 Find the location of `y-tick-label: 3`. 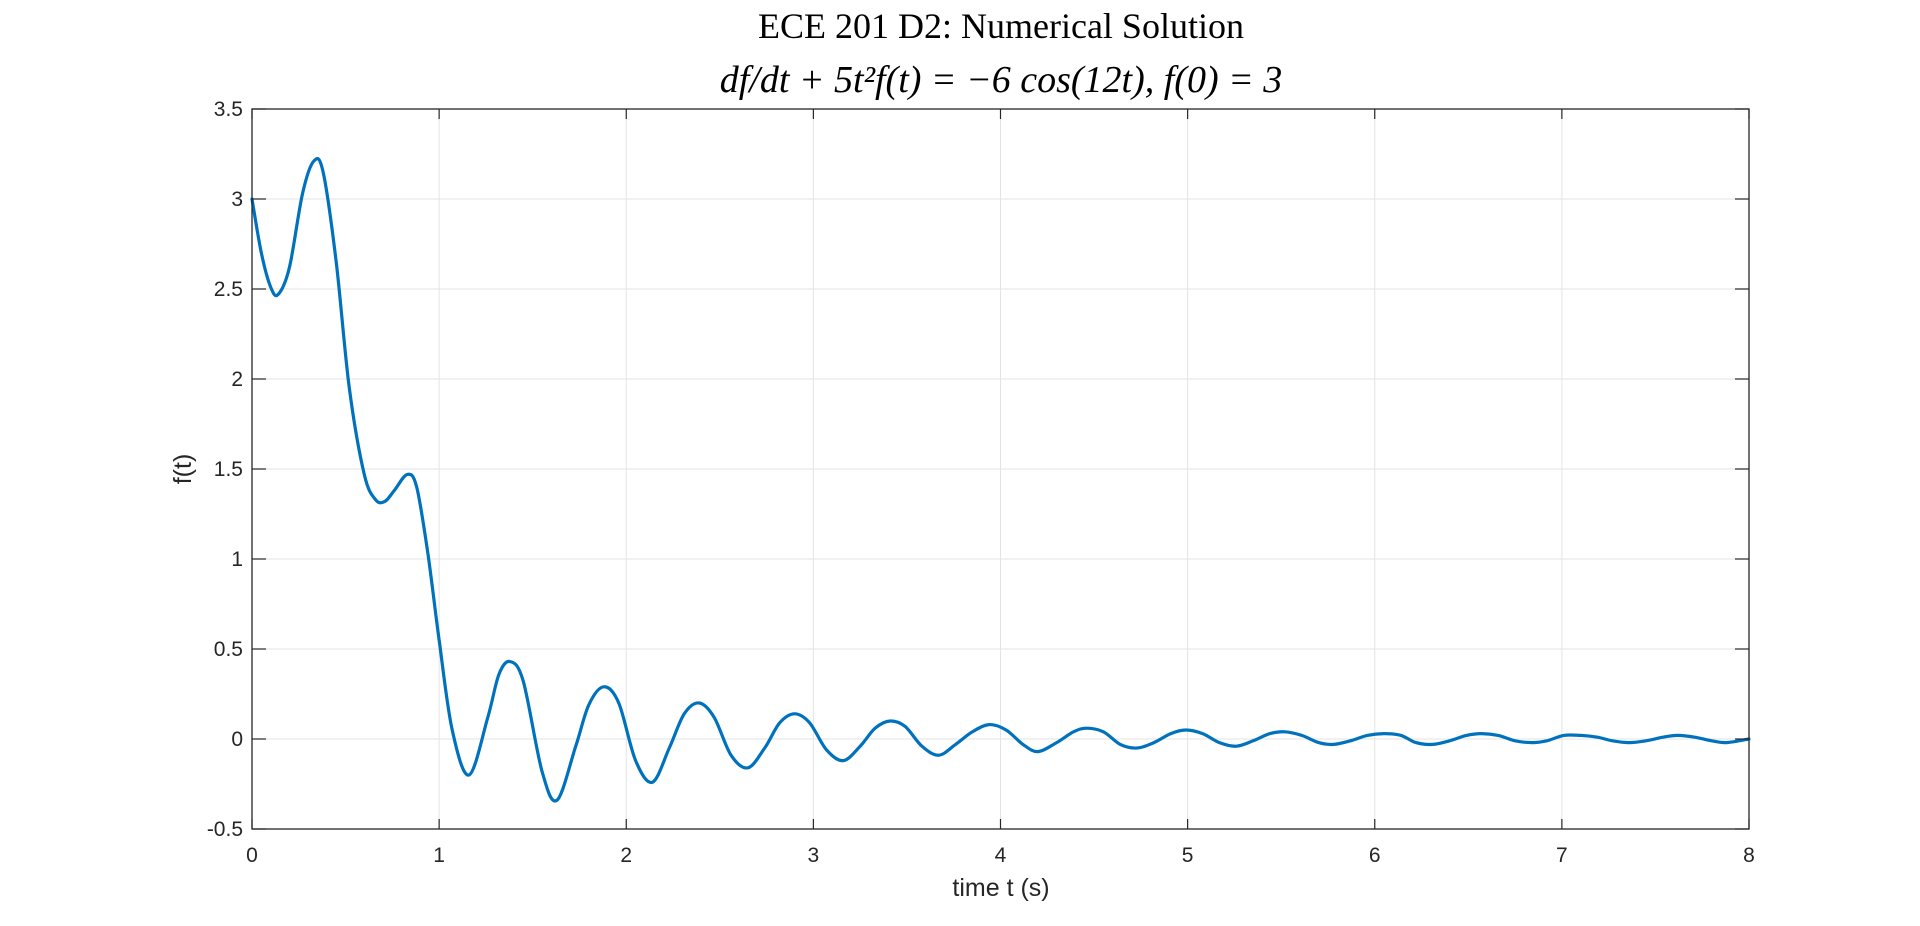

y-tick-label: 3 is located at coordinates (237, 199).